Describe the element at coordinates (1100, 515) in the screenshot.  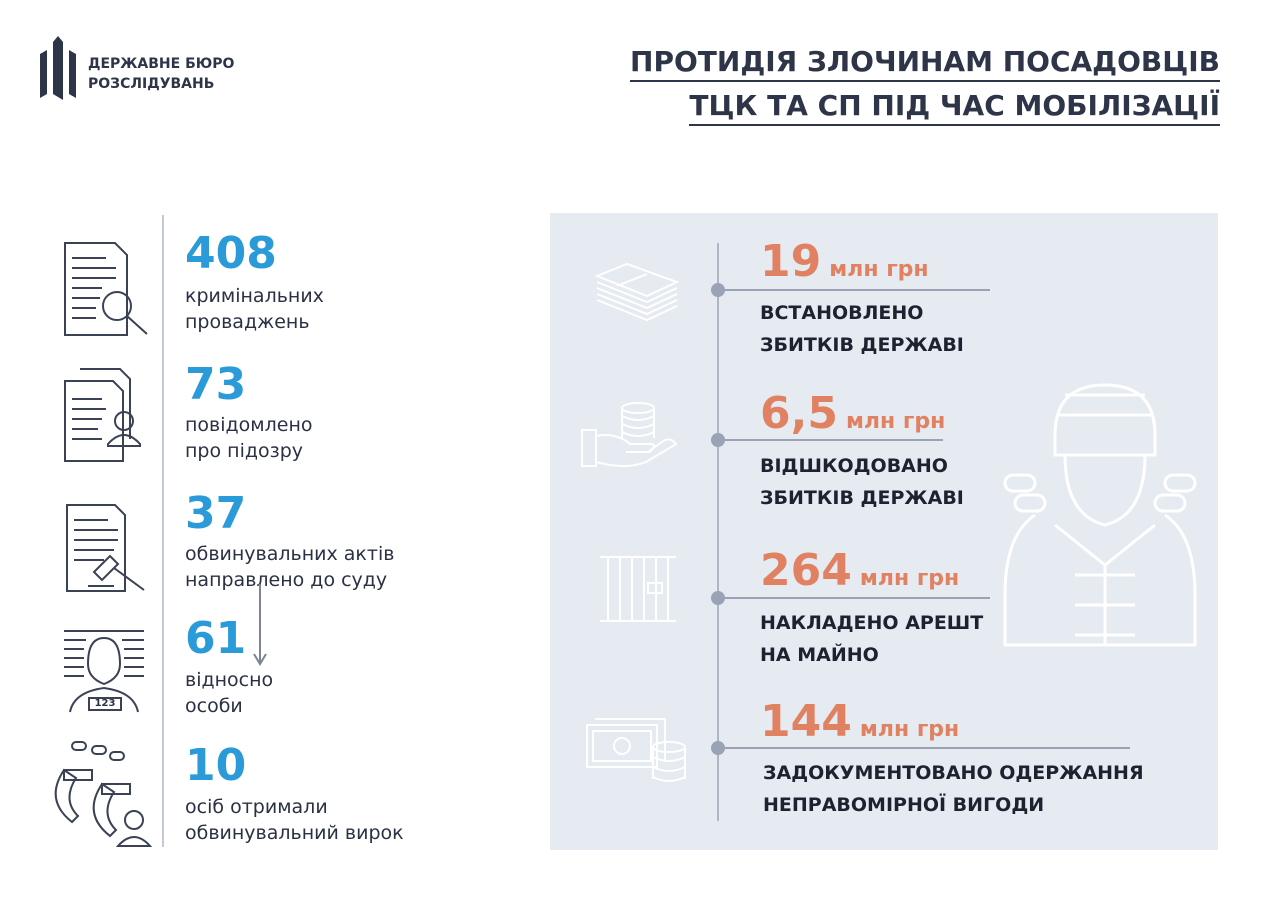
I see `soldier-chains-illustration` at that location.